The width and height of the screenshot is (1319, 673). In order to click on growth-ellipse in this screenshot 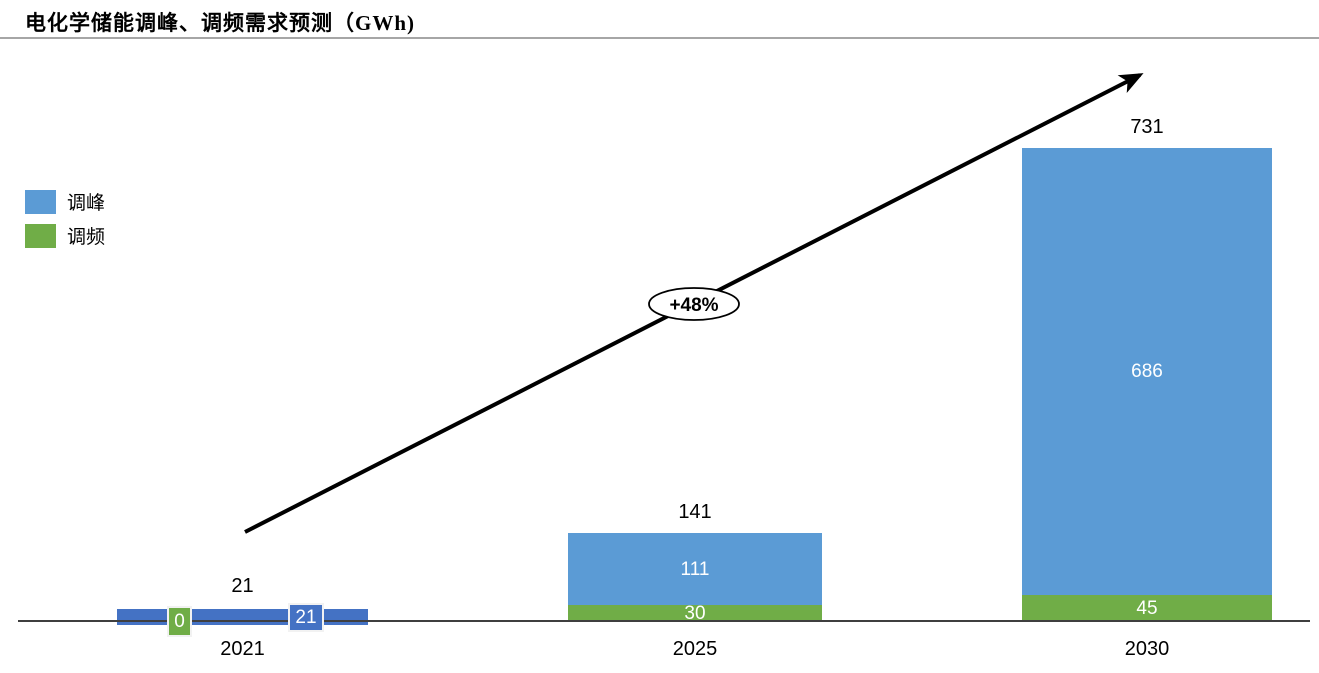, I will do `click(694, 304)`.